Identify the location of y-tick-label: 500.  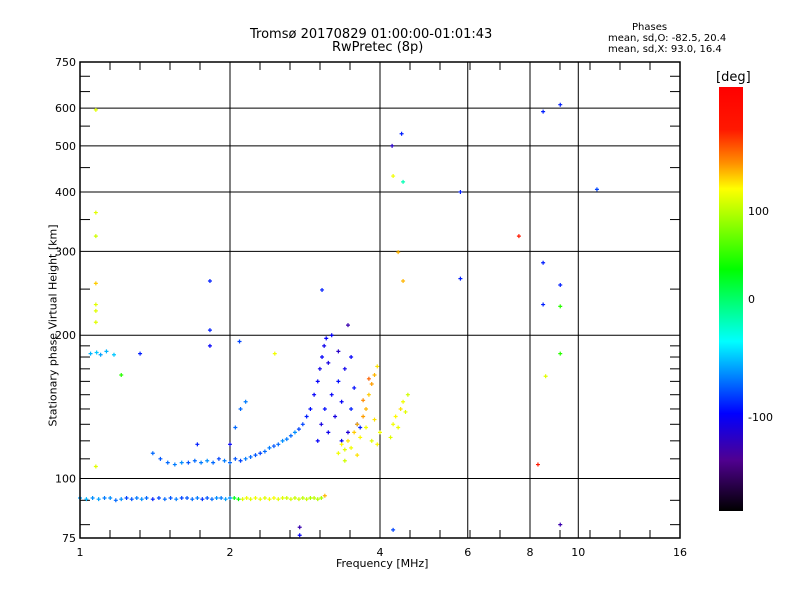
(65, 146).